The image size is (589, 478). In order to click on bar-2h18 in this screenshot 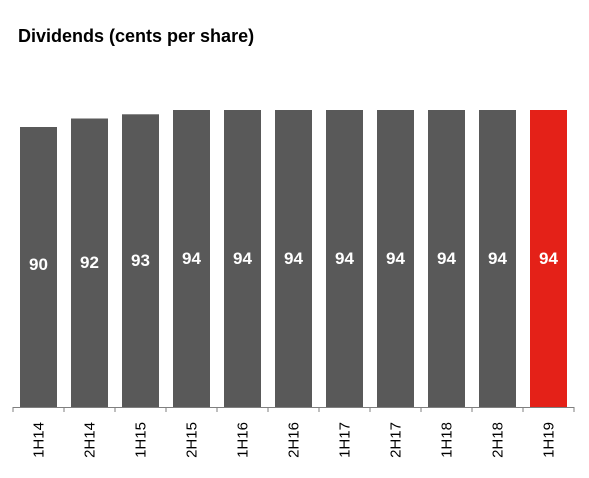, I will do `click(497, 258)`.